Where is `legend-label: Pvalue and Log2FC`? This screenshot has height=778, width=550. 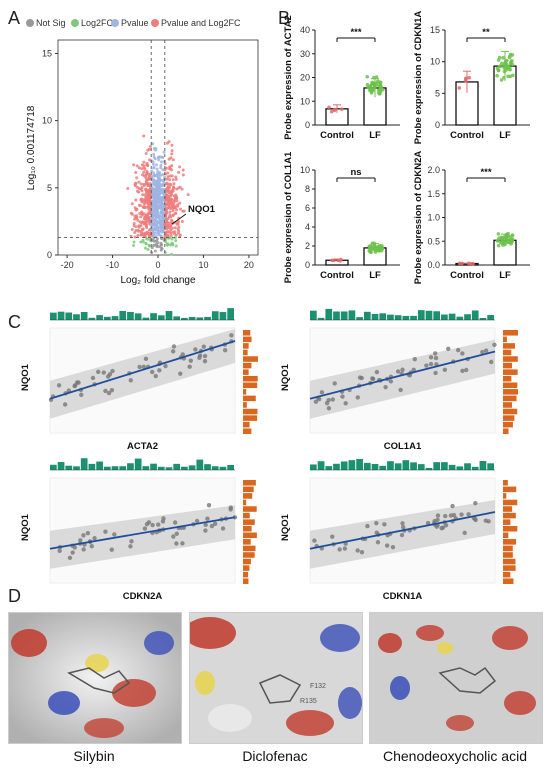
legend-label: Pvalue and Log2FC is located at coordinates (201, 23).